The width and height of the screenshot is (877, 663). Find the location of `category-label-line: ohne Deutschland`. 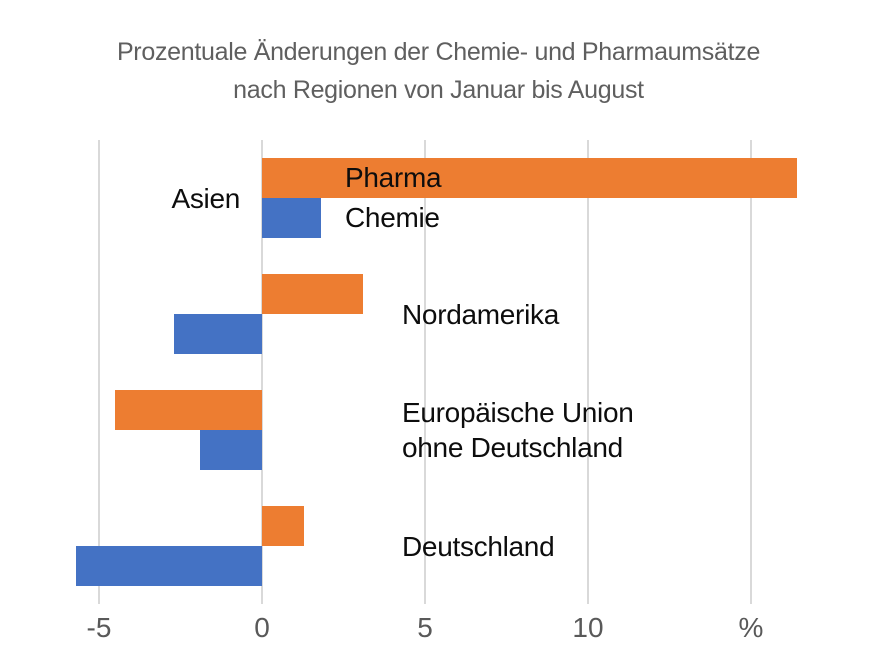

category-label-line: ohne Deutschland is located at coordinates (512, 447).